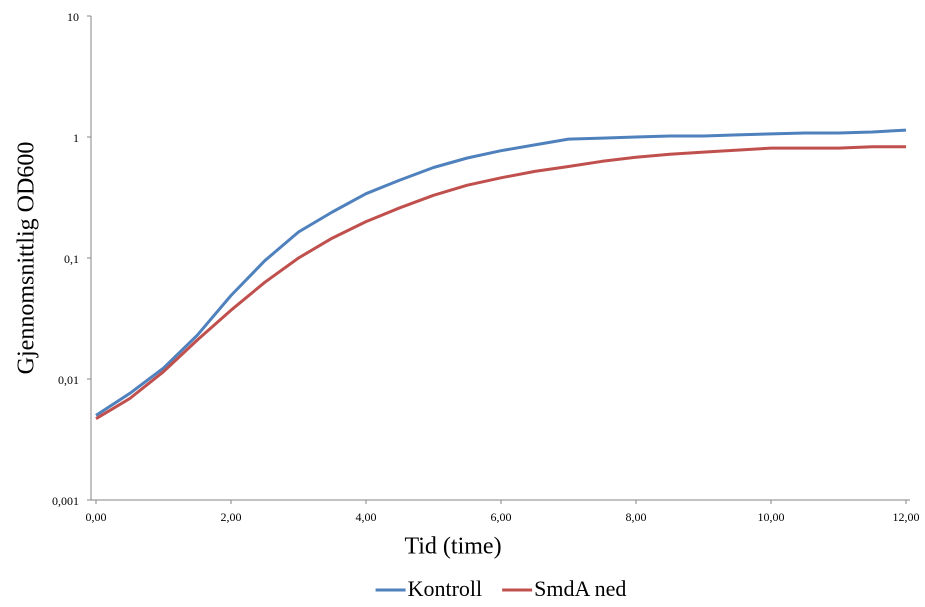  Describe the element at coordinates (580, 588) in the screenshot. I see `legend-label: SmdA ned` at that location.